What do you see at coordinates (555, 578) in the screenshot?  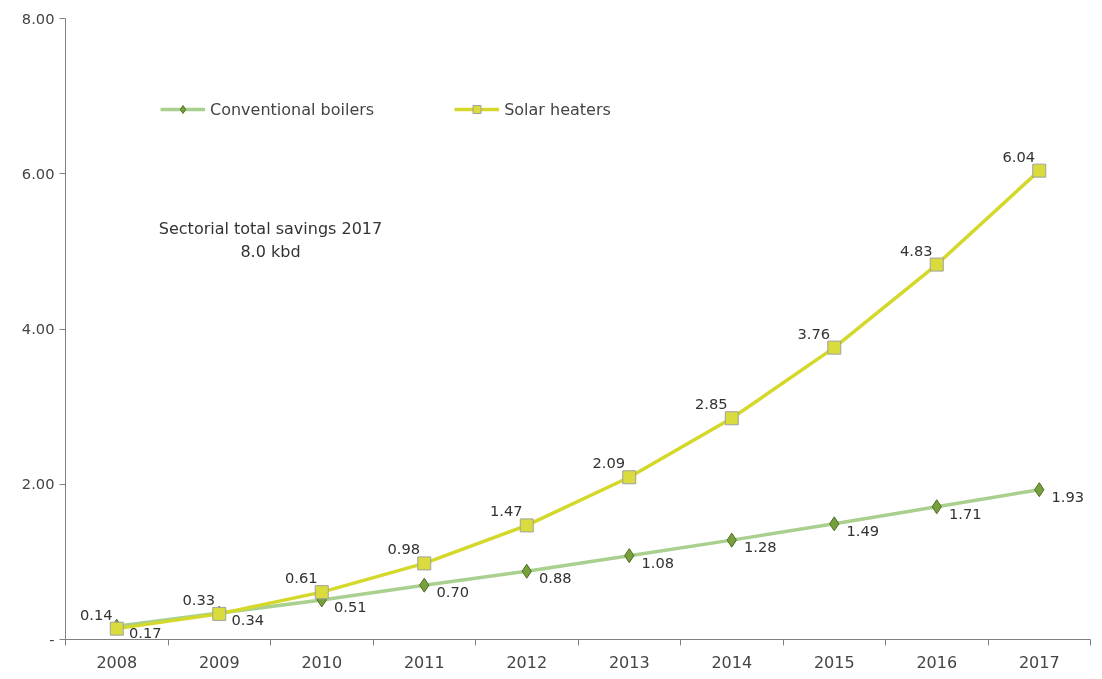 I see `data-label: 0.88` at bounding box center [555, 578].